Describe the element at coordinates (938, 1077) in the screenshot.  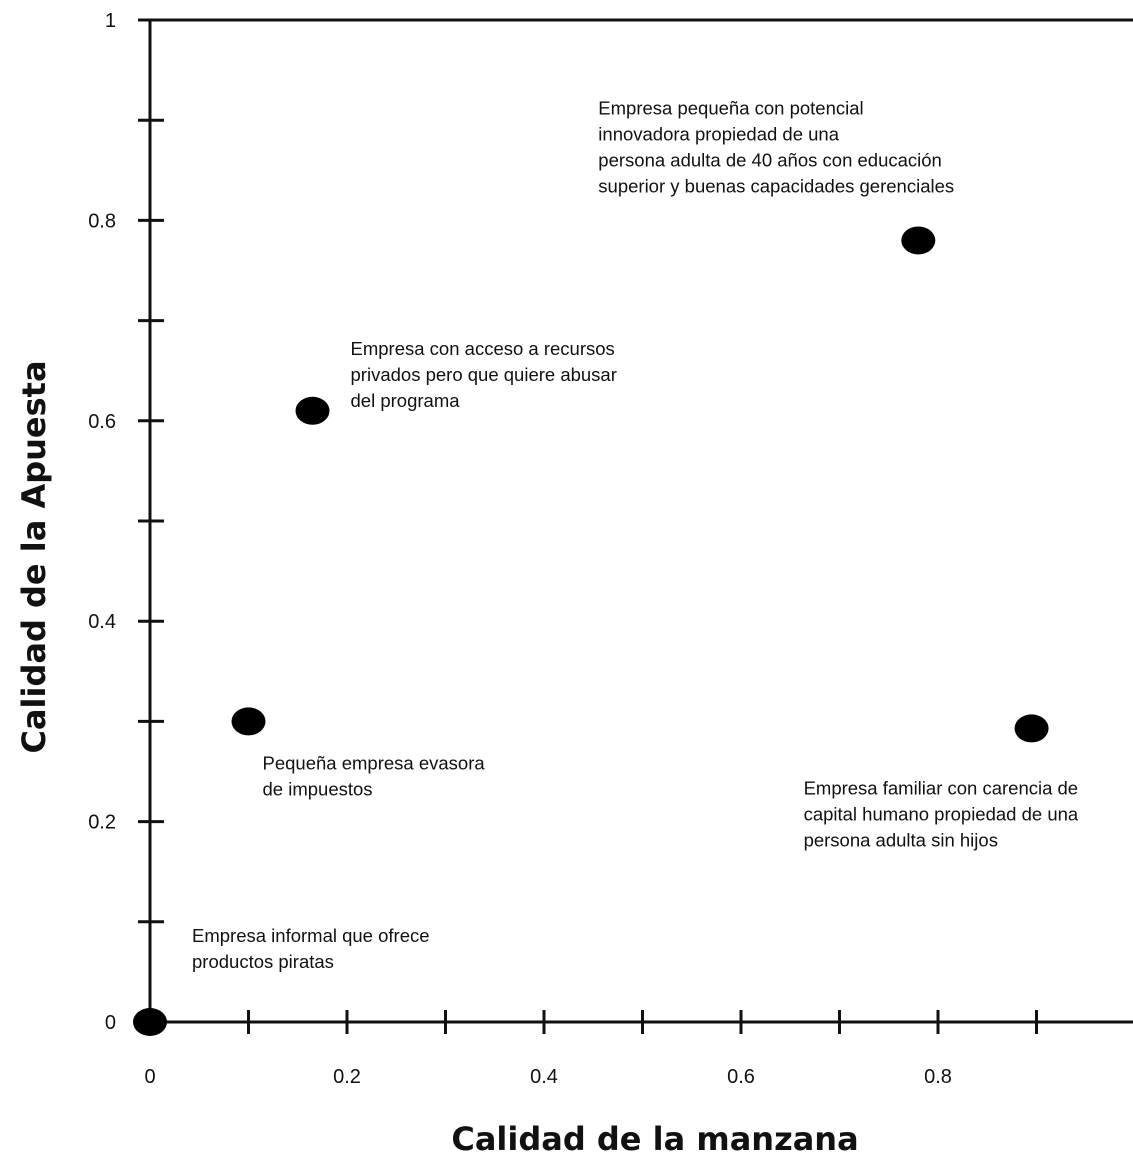
I see `x-tick-label: 0.8` at that location.